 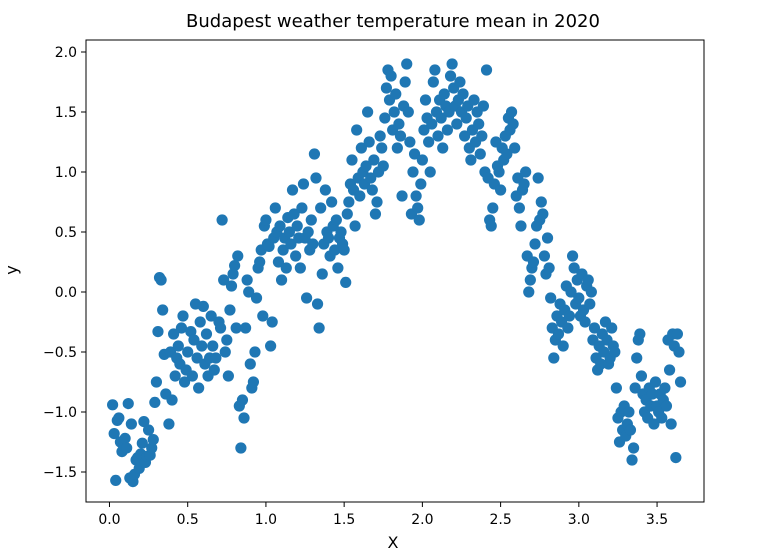 I want to click on x-tick-label: 2.5, so click(x=500, y=520).